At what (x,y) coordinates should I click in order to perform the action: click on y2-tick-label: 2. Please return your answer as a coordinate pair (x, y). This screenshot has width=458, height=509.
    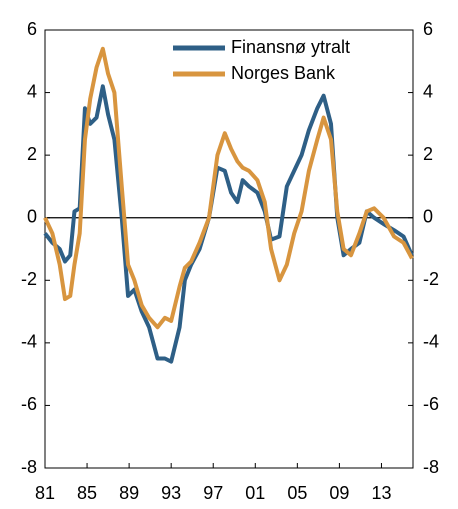
    Looking at the image, I should click on (428, 154).